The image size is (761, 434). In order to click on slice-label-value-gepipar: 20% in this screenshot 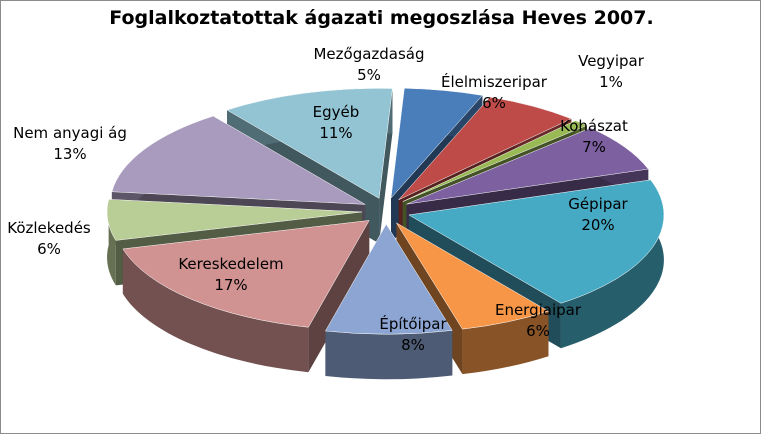, I will do `click(597, 225)`.